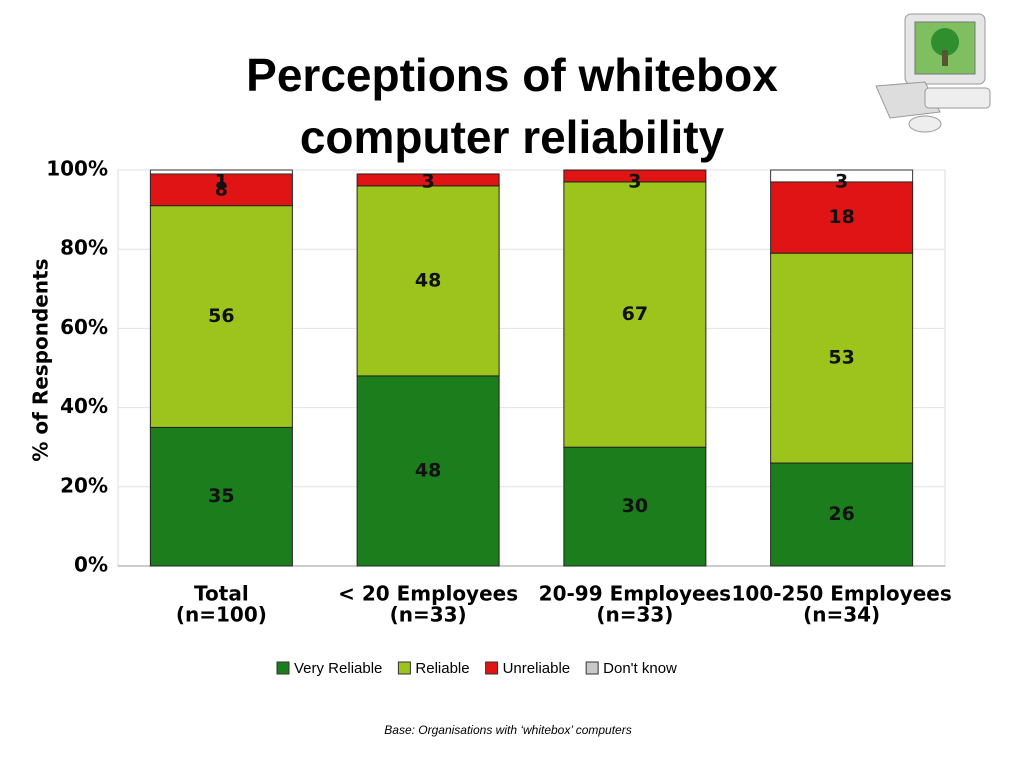 The image size is (1024, 768). Describe the element at coordinates (84, 327) in the screenshot. I see `y-tick-label: 60%` at that location.